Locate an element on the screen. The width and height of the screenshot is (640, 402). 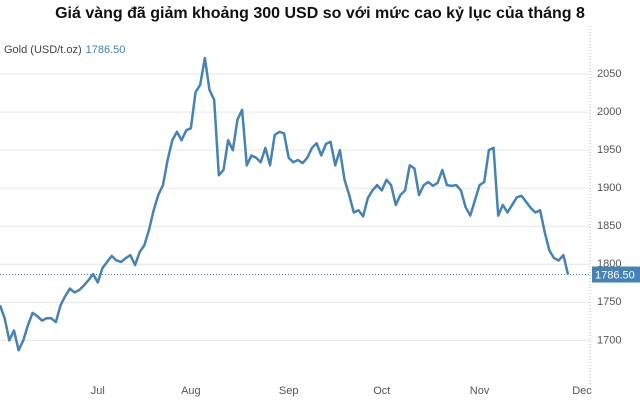
y-tick-label: 2050 is located at coordinates (609, 74).